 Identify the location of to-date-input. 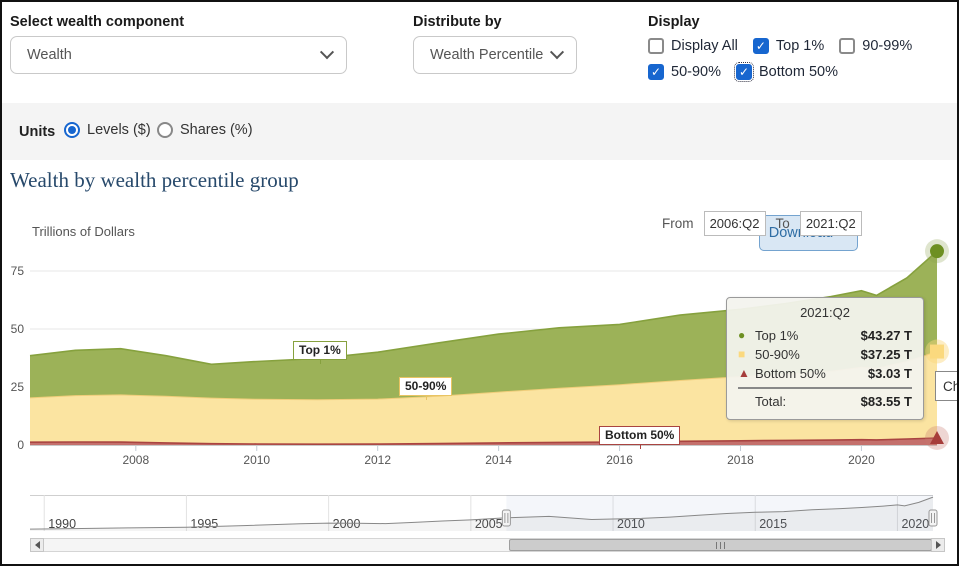
(830, 223).